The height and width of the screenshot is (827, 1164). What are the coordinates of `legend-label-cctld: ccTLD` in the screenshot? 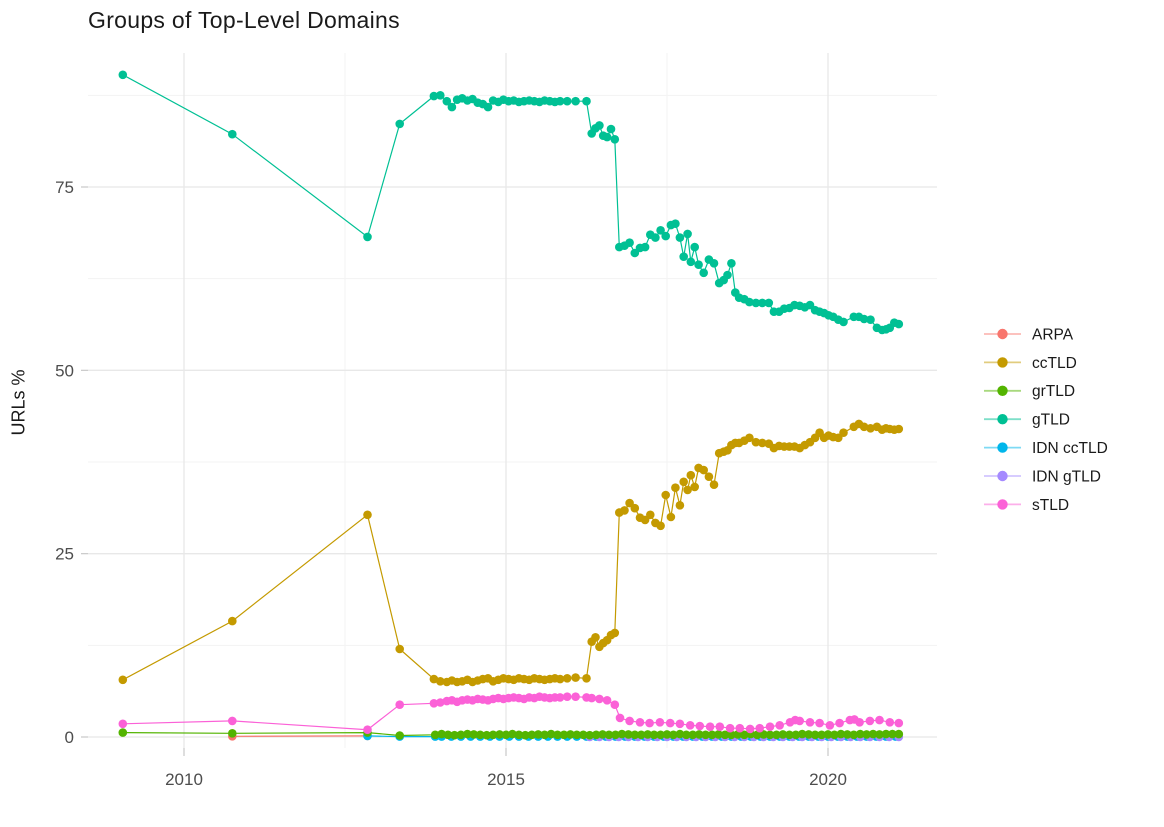 It's located at (1054, 363).